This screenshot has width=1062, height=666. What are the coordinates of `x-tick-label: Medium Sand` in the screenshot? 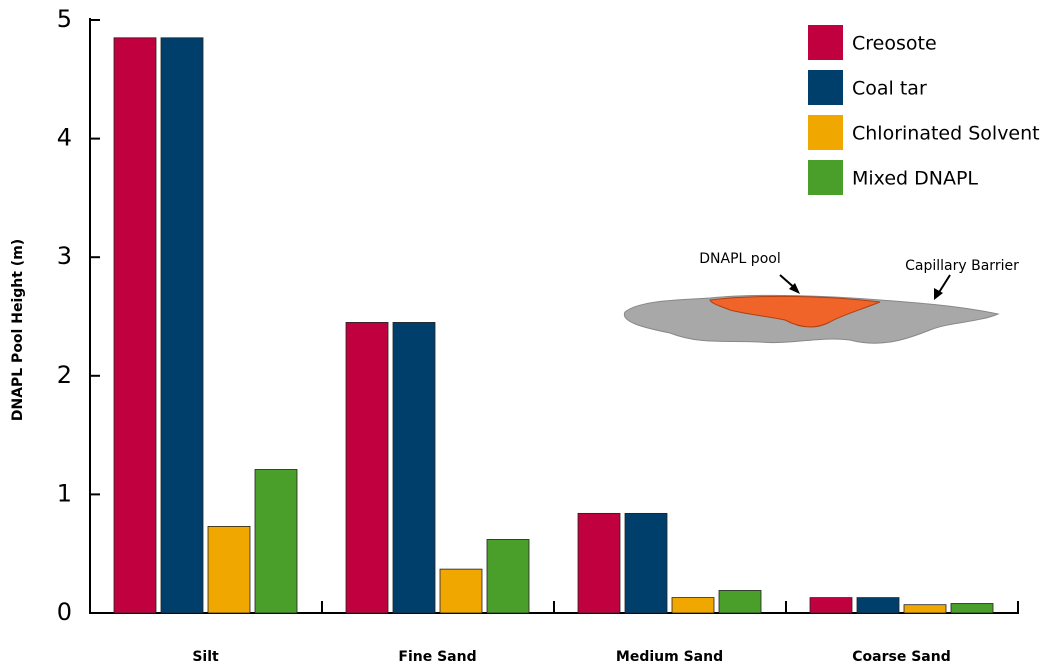 It's located at (669, 657).